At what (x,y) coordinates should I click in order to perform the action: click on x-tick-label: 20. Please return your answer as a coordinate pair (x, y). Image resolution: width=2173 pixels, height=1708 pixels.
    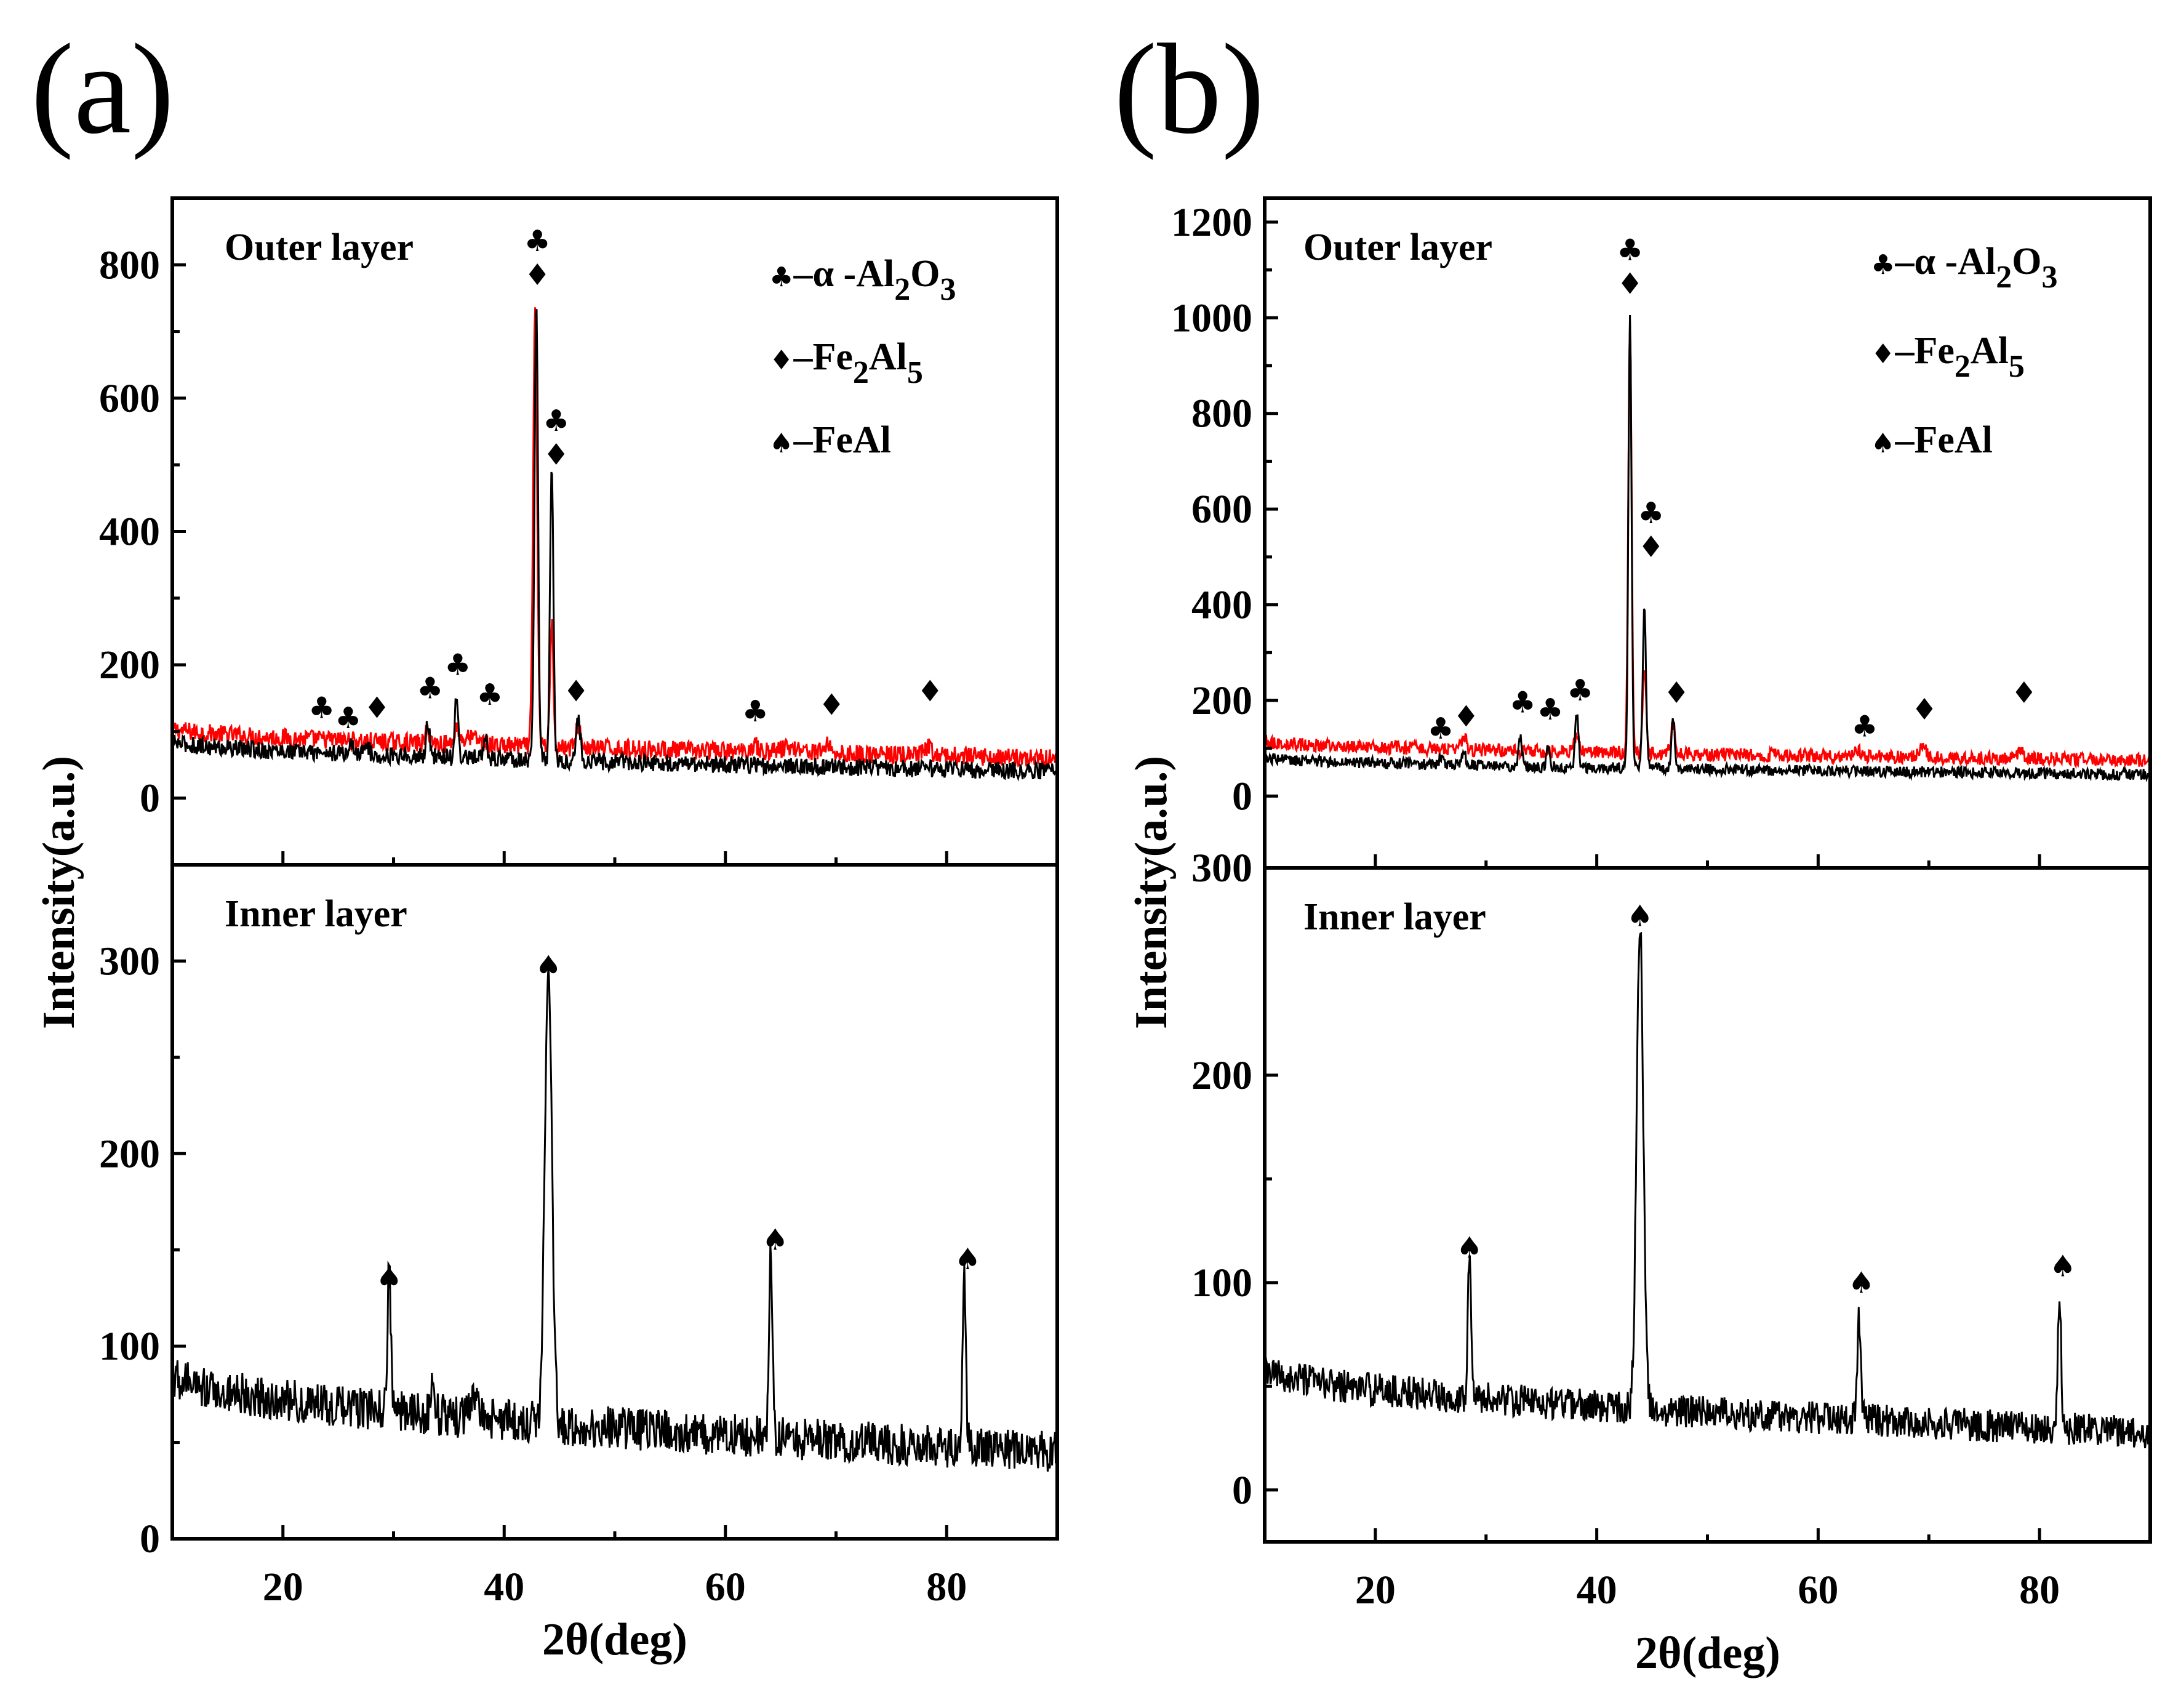
    Looking at the image, I should click on (1375, 1590).